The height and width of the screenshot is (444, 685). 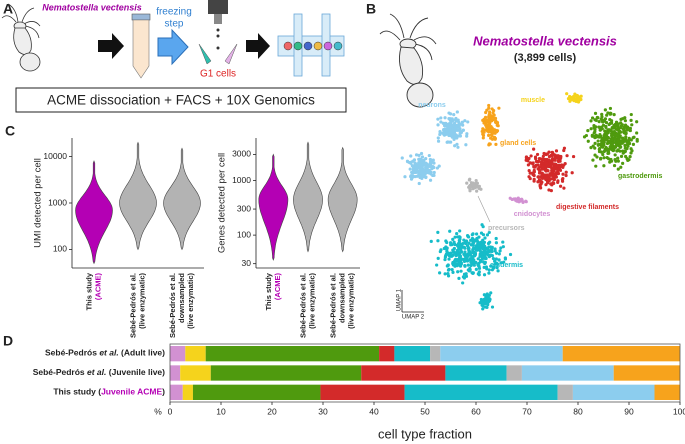 I want to click on tube-icon, so click(x=141, y=46).